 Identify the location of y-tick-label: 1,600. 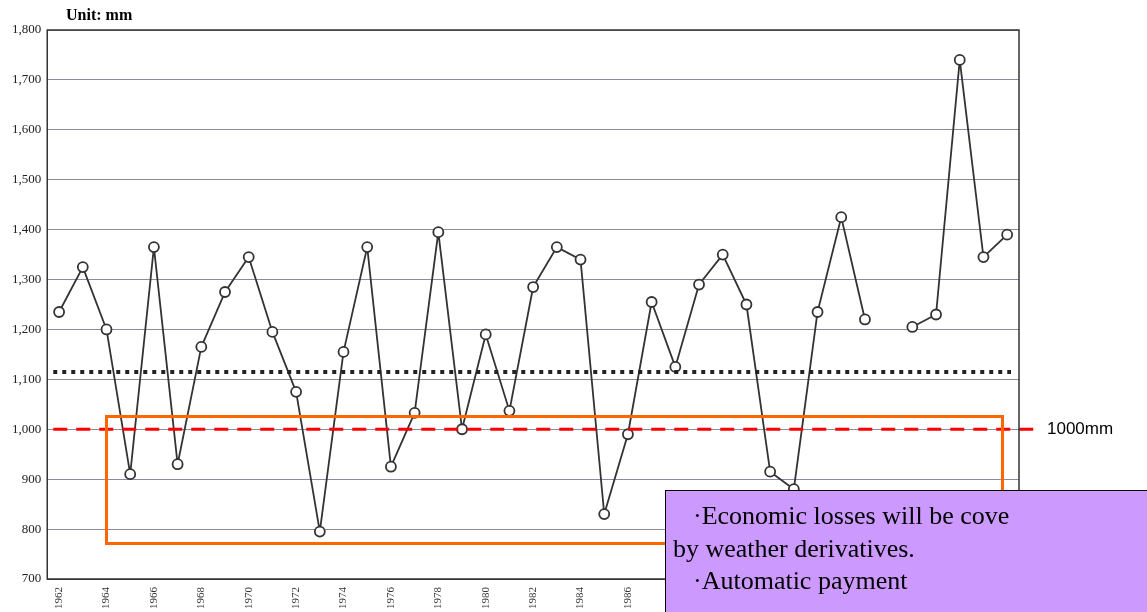
(27, 129).